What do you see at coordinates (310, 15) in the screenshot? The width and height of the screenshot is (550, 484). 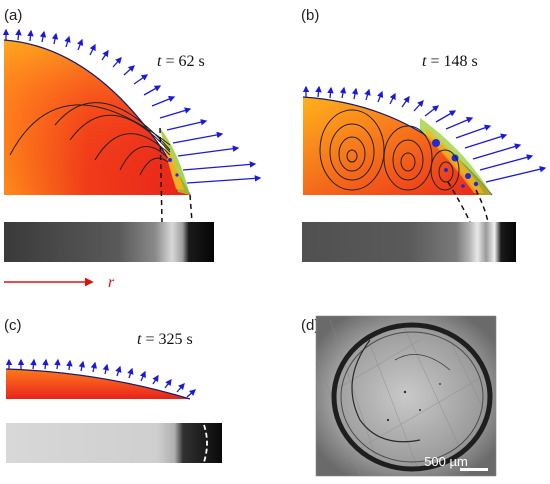 I see `panel-b-label: (b)` at bounding box center [310, 15].